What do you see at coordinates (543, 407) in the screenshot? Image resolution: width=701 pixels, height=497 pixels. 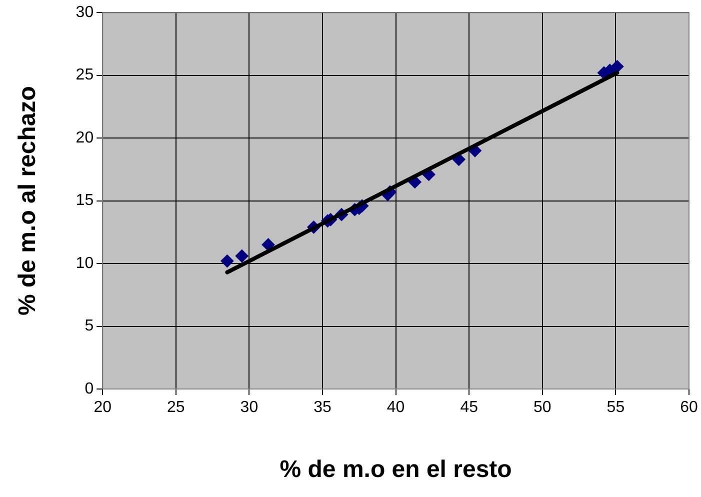 I see `x-tick-label: 50` at bounding box center [543, 407].